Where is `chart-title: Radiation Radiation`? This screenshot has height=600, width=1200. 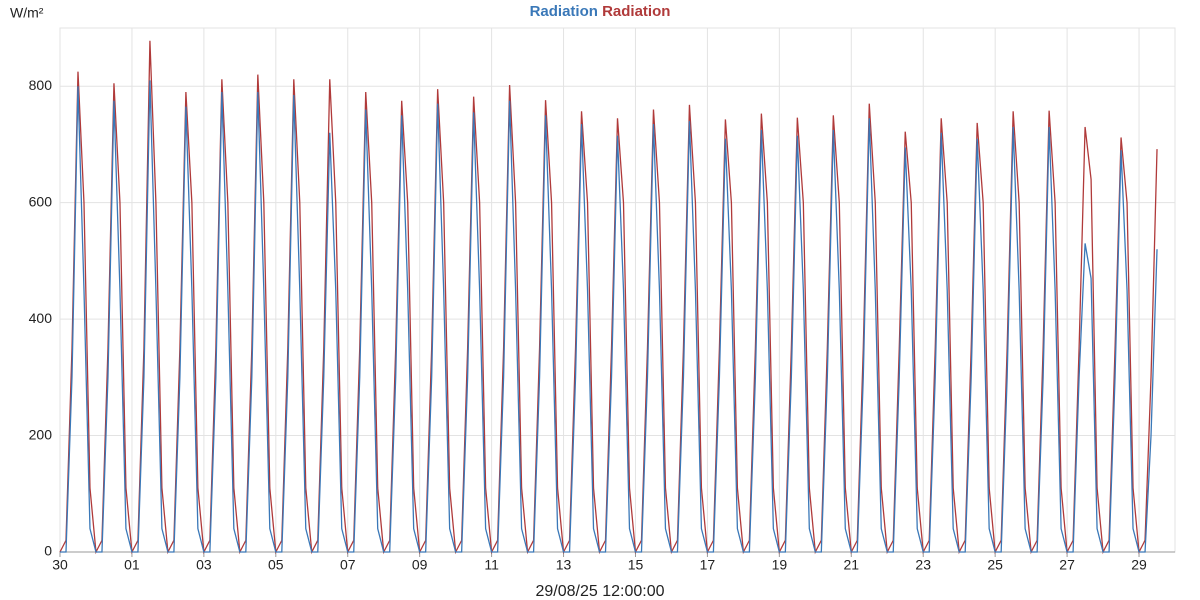
chart-title: Radiation Radiation is located at coordinates (600, 11).